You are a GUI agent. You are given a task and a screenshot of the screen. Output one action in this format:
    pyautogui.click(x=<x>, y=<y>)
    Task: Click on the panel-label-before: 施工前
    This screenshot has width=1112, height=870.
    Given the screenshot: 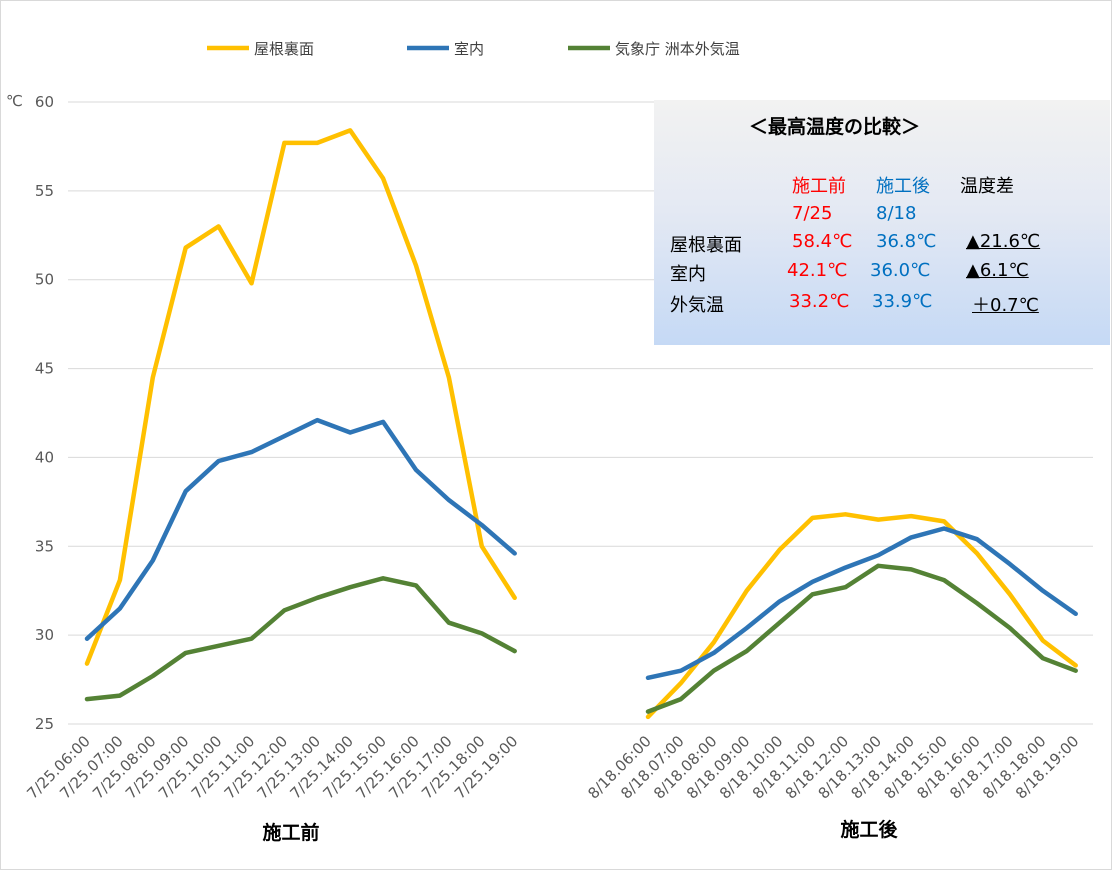 What is the action you would take?
    pyautogui.click(x=290, y=832)
    